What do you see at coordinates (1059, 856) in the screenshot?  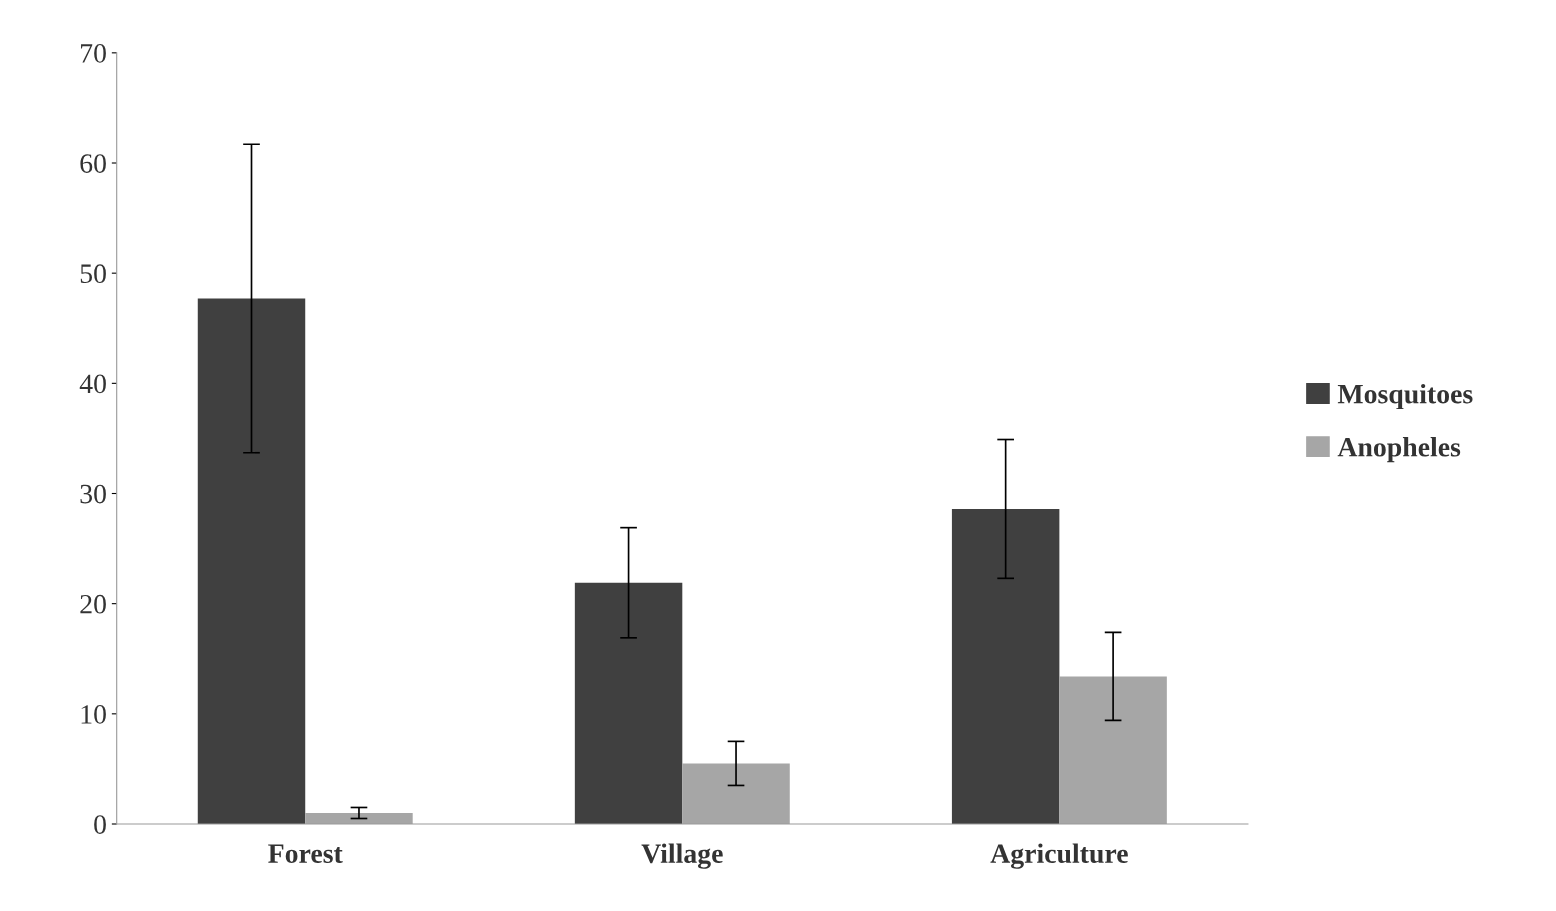 I see `x-tick-label: Agriculture` at bounding box center [1059, 856].